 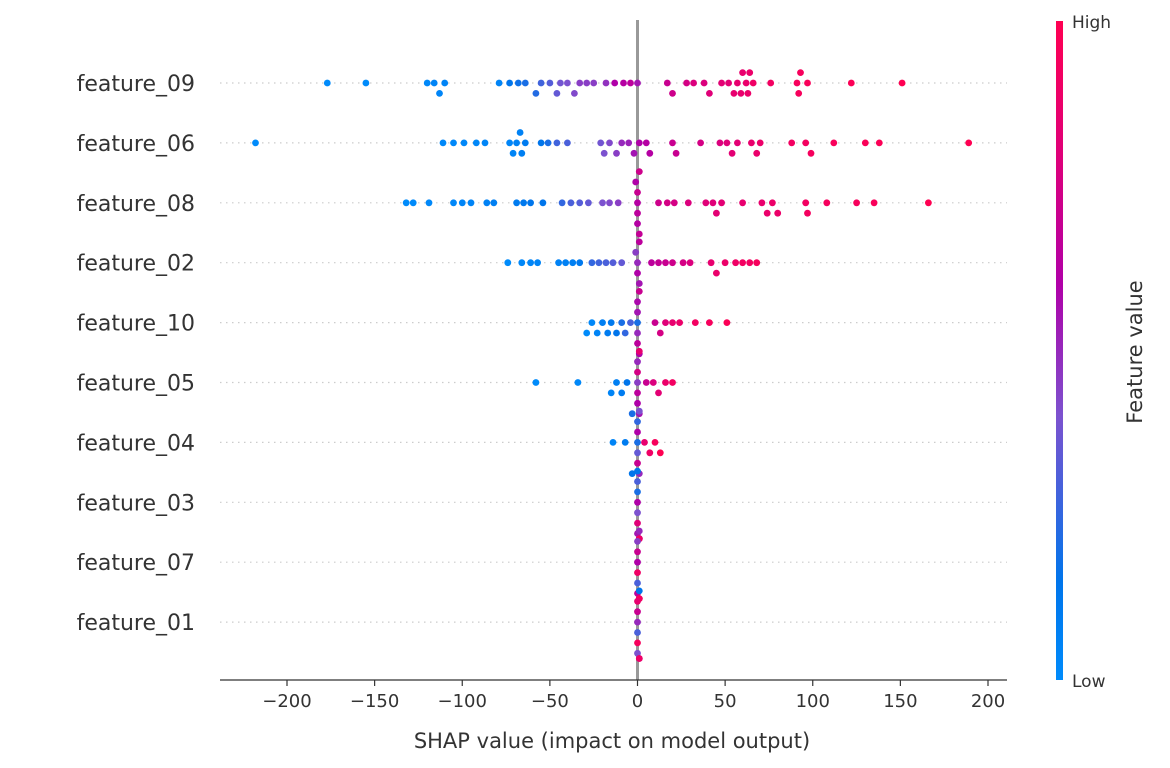 I want to click on feature-label: feature_01, so click(x=136, y=623).